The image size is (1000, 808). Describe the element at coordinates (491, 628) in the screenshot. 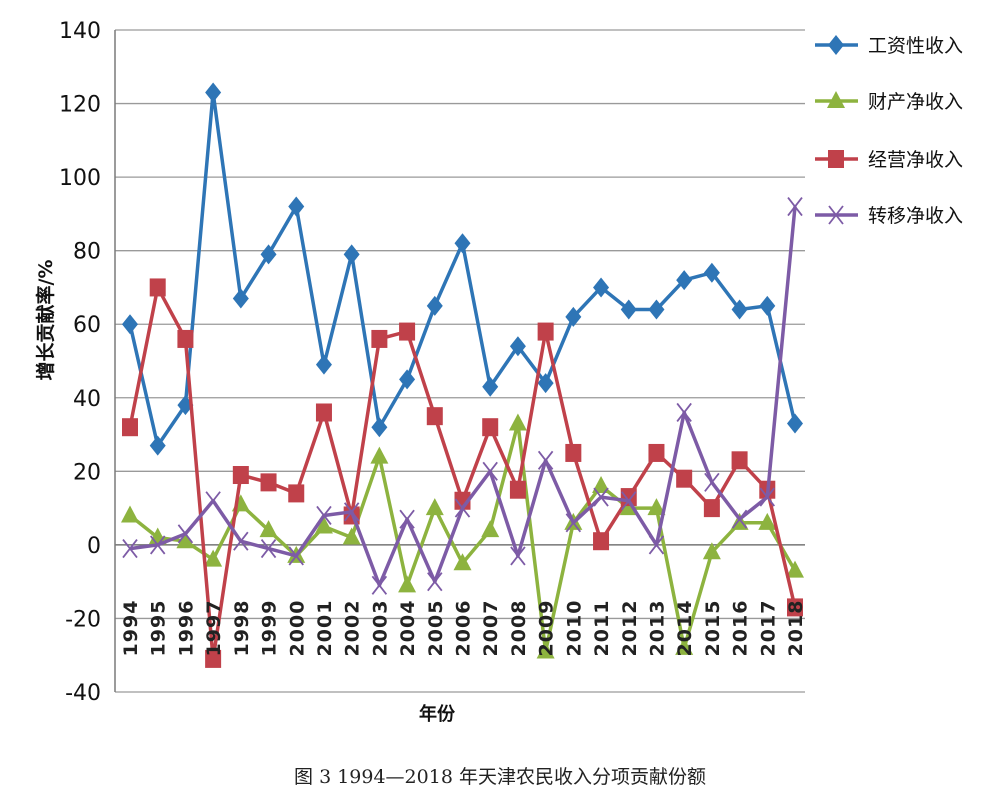

I see `x-tick-label: 2007` at that location.